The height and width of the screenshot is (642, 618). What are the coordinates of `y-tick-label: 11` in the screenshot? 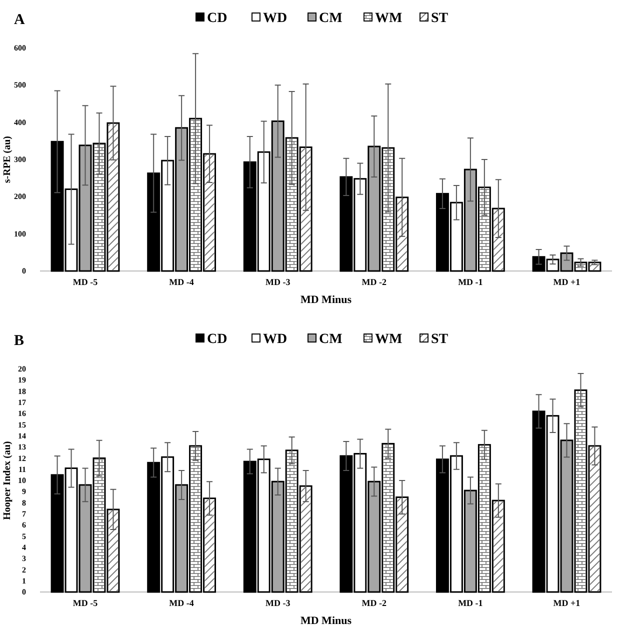 It's located at (22, 469).